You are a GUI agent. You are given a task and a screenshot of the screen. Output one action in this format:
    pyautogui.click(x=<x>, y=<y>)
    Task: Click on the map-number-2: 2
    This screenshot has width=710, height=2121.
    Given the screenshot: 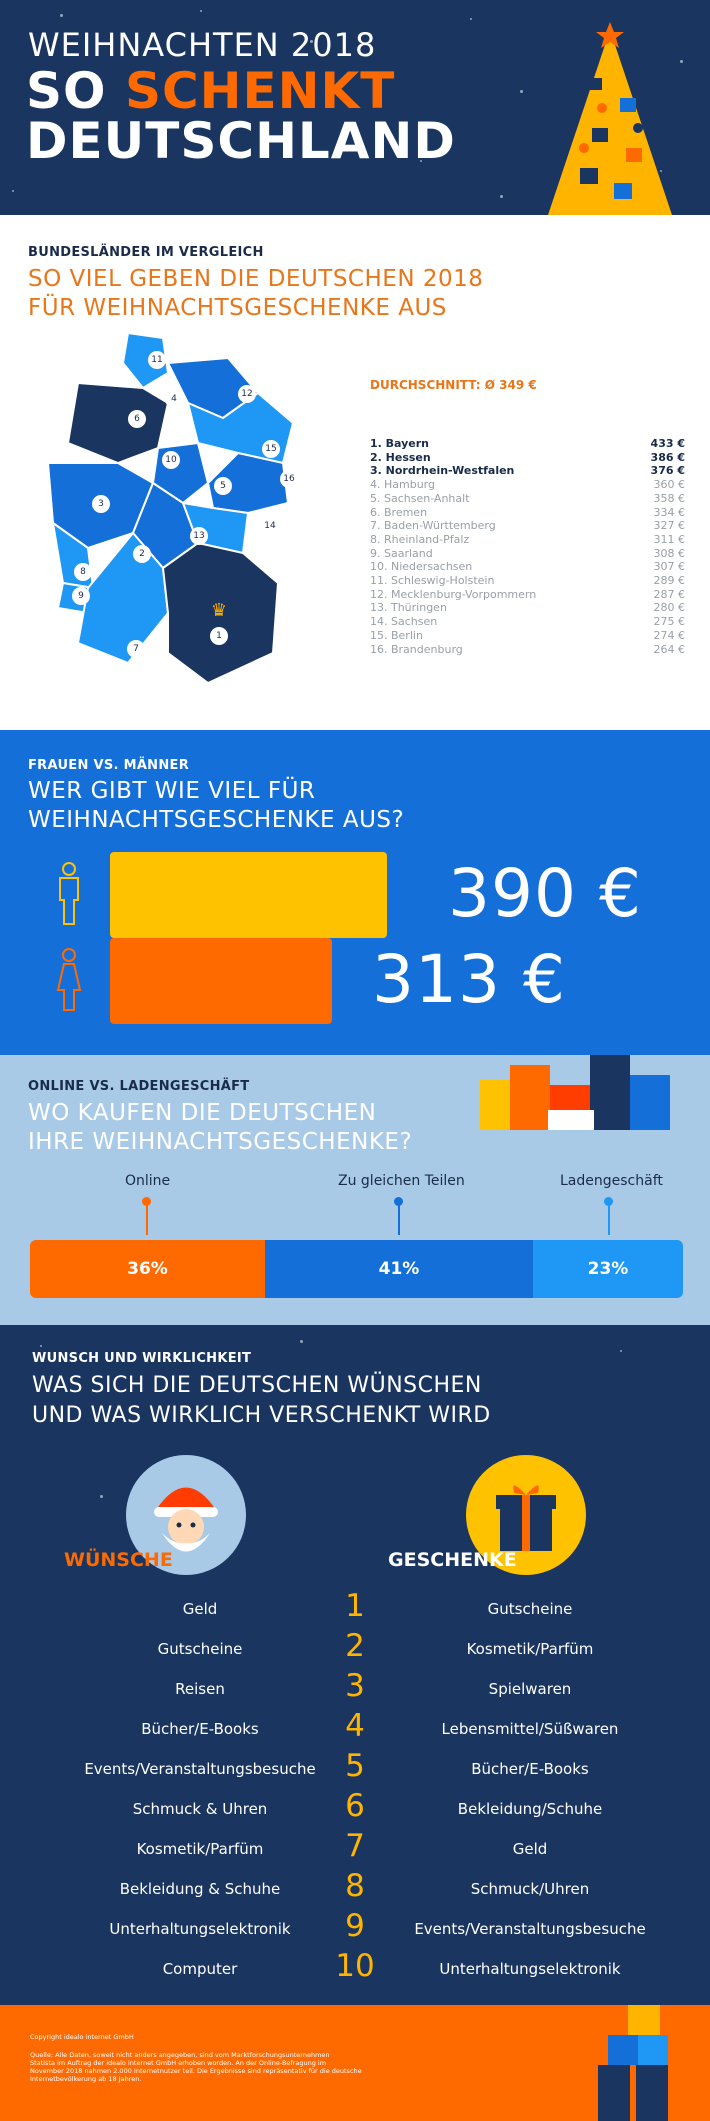 What is the action you would take?
    pyautogui.click(x=142, y=554)
    